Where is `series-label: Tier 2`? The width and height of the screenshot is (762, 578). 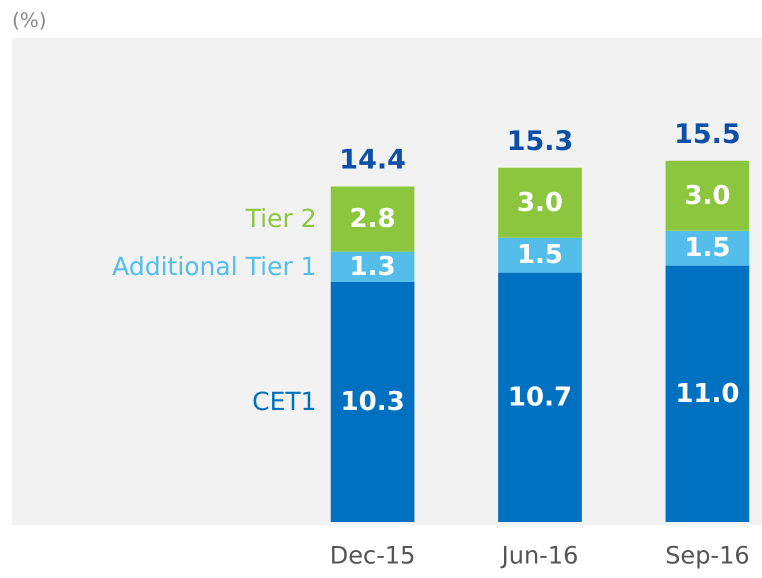
series-label: Tier 2 is located at coordinates (280, 219).